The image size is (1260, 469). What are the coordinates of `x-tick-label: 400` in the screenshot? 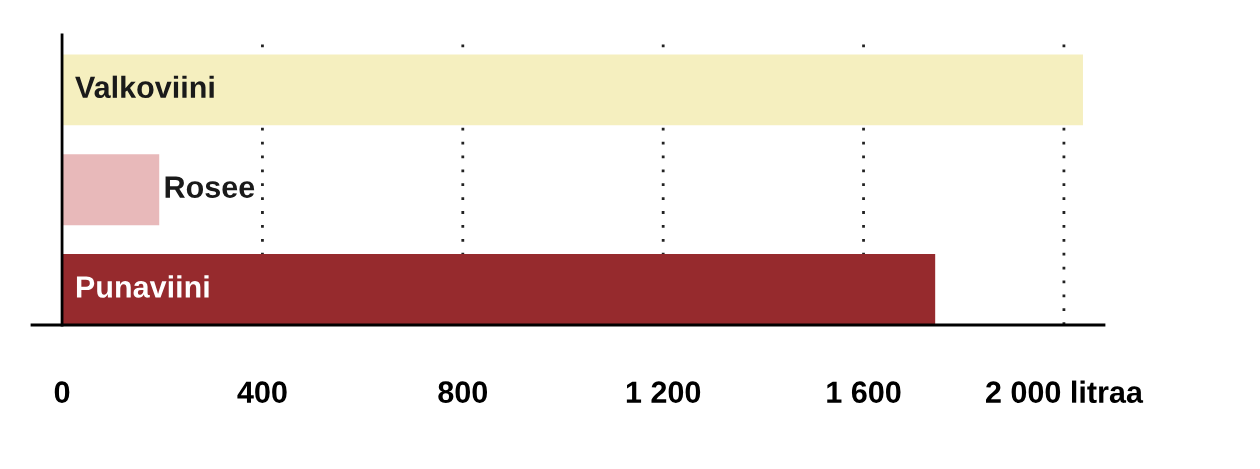 It's located at (262, 392).